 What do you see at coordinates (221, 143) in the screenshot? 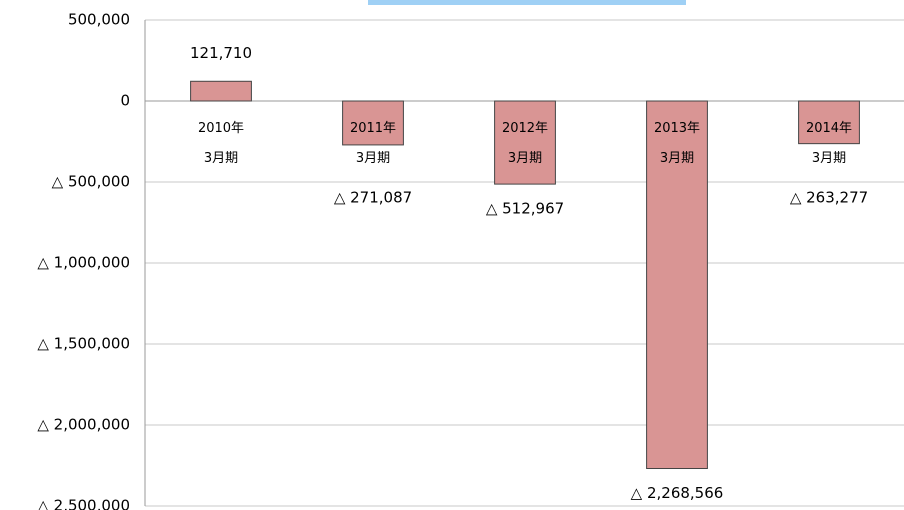
I see `x-tick-label: 2010年 3月期` at bounding box center [221, 143].